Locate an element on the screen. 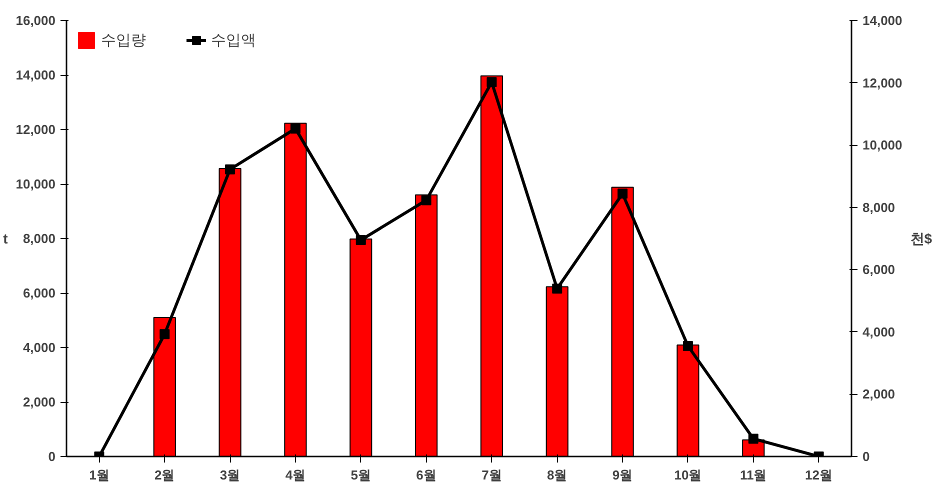 This screenshot has height=492, width=943. x-tick-label: 11월 is located at coordinates (753, 475).